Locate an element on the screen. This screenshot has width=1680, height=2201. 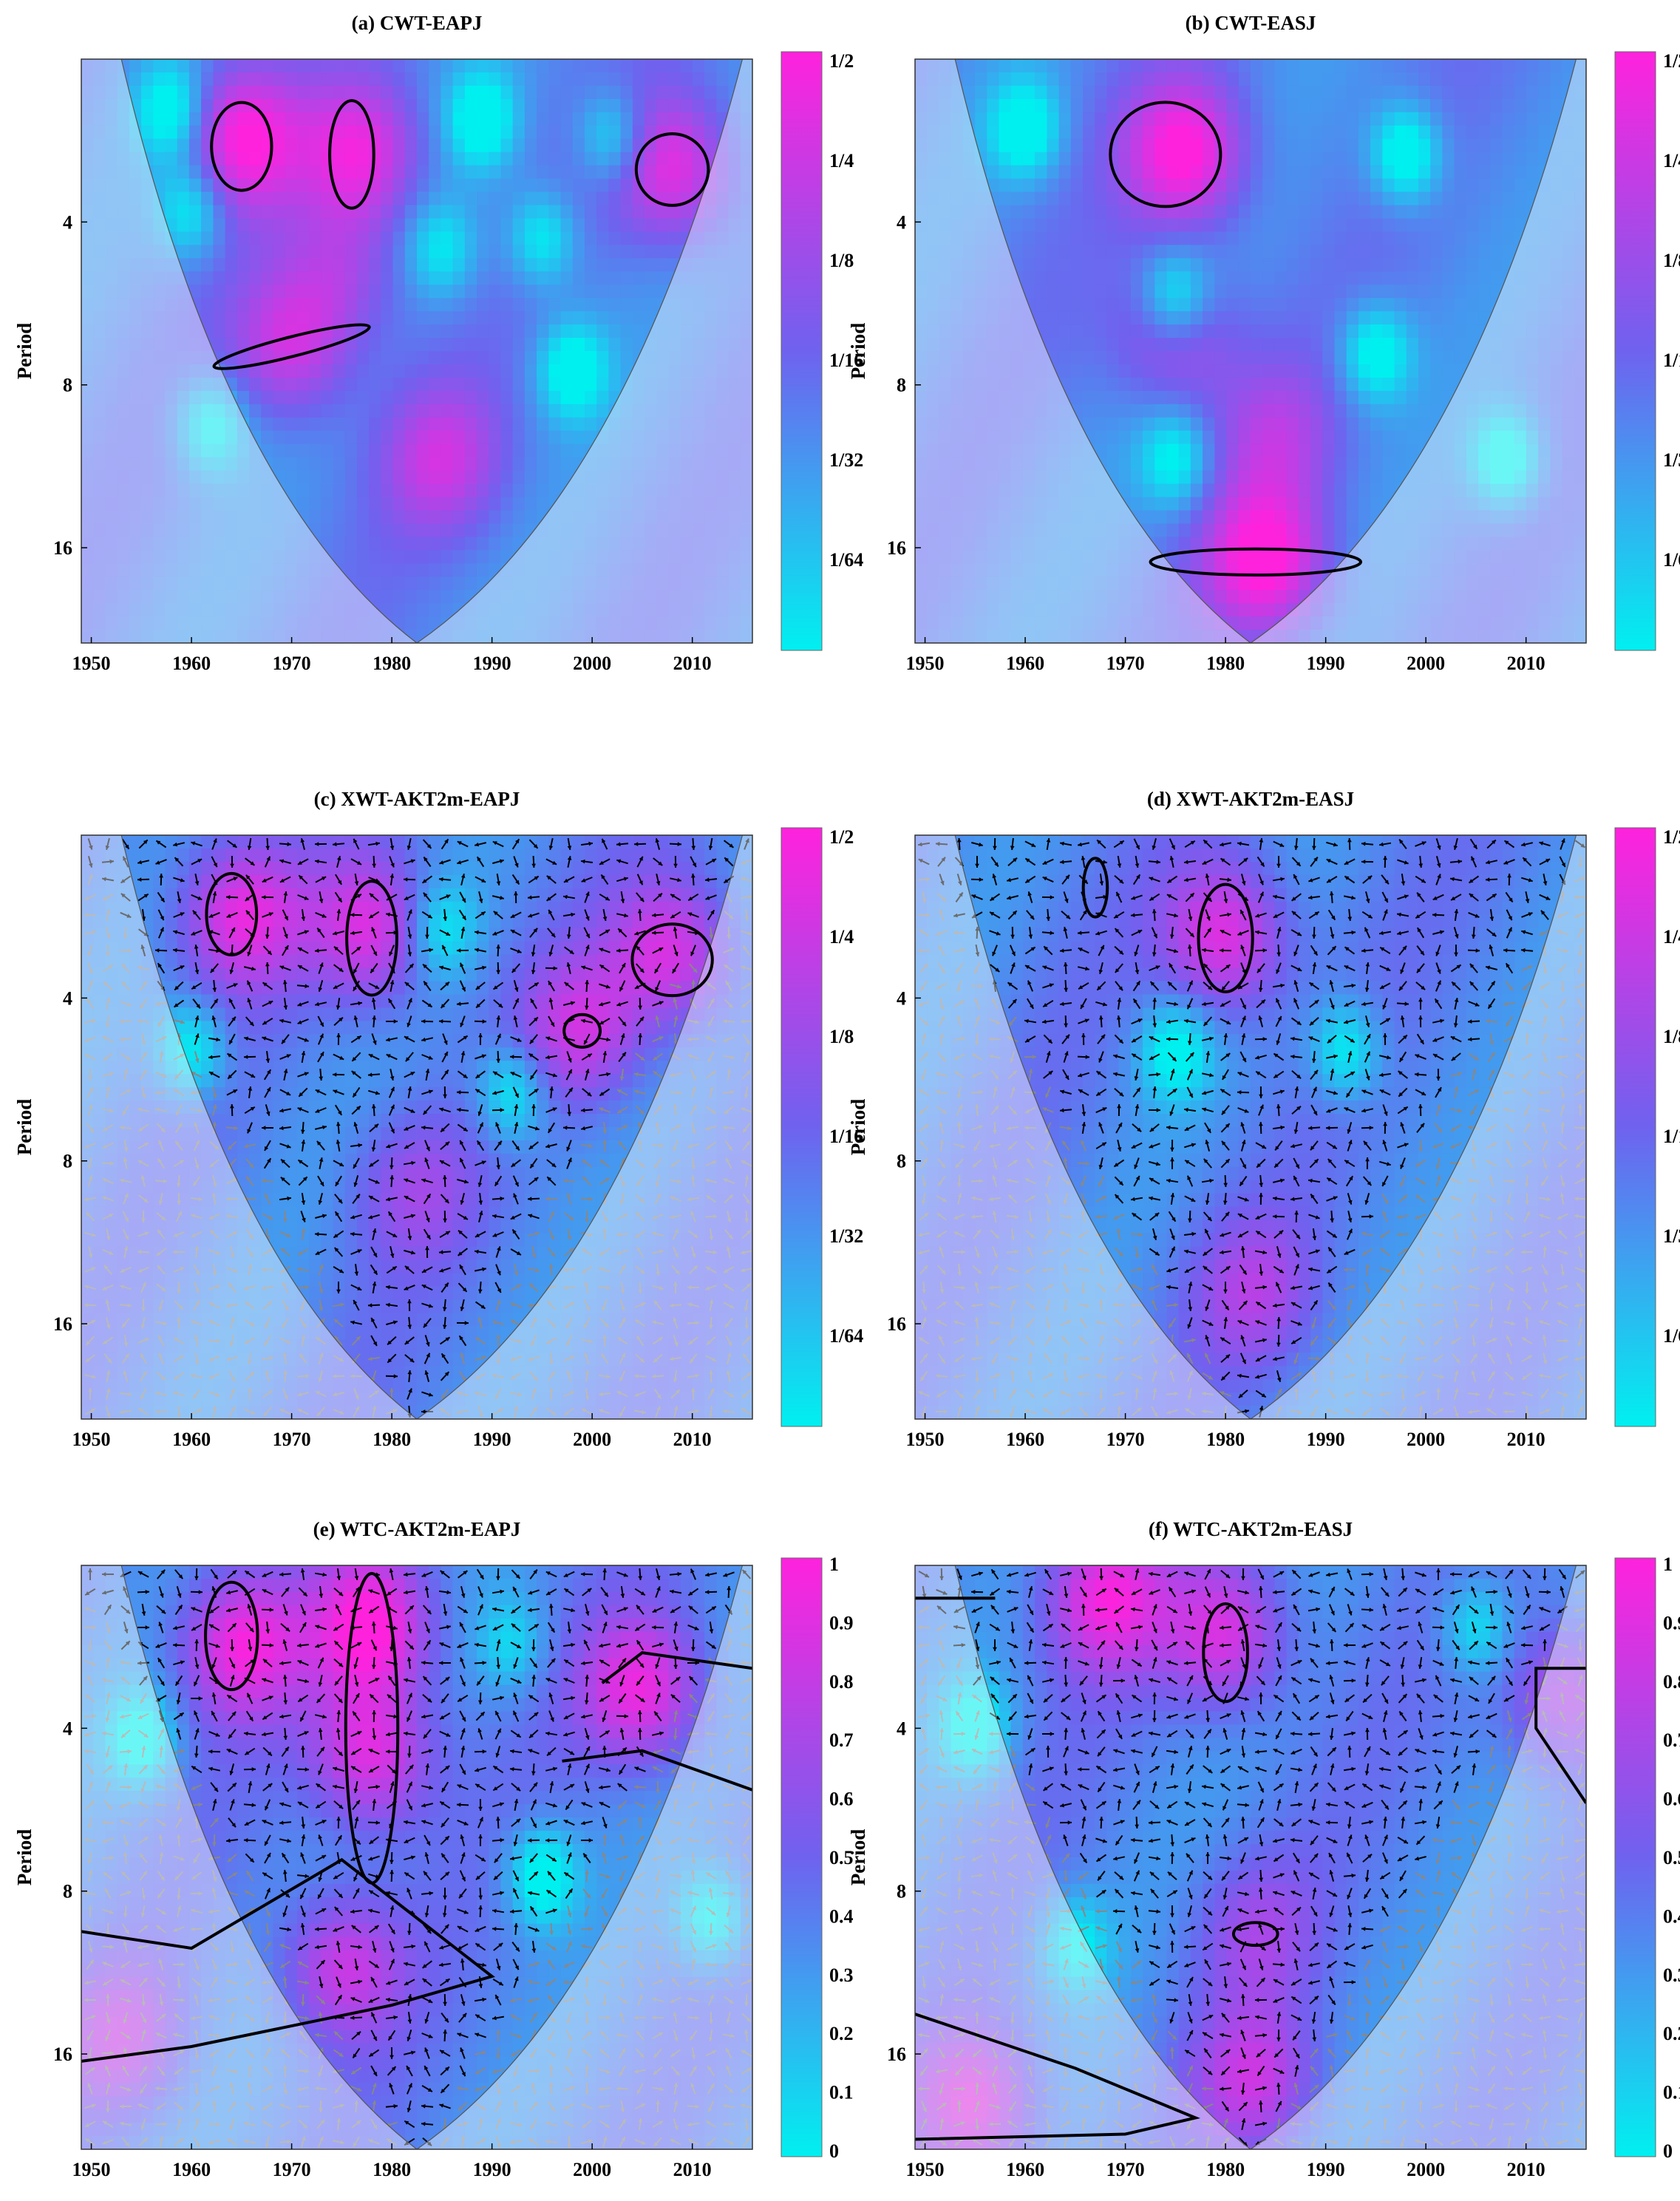
colorbar: 1 0.9 0.8 0.7 0.6 0.5 0.4 0.3 0.2 0.1 0 is located at coordinates (817, 1858).